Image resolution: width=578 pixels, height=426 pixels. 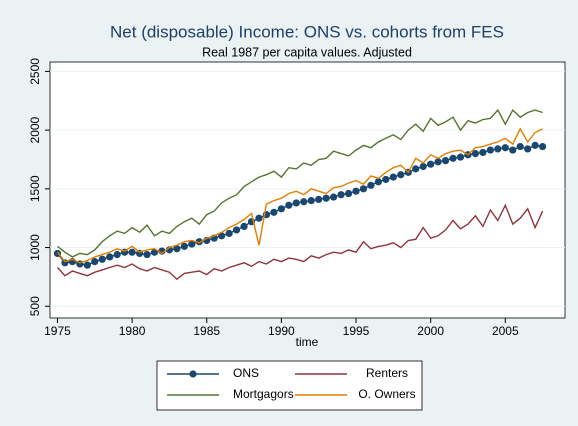 I want to click on x-axis-label: time, so click(x=307, y=342).